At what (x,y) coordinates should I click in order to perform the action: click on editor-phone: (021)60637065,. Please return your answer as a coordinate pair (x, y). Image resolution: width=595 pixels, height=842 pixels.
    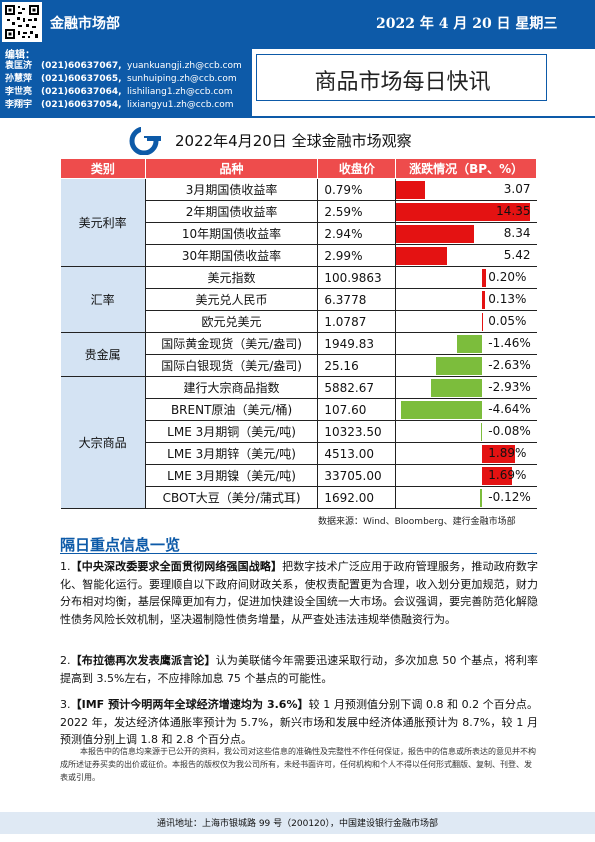
    Looking at the image, I should click on (81, 79).